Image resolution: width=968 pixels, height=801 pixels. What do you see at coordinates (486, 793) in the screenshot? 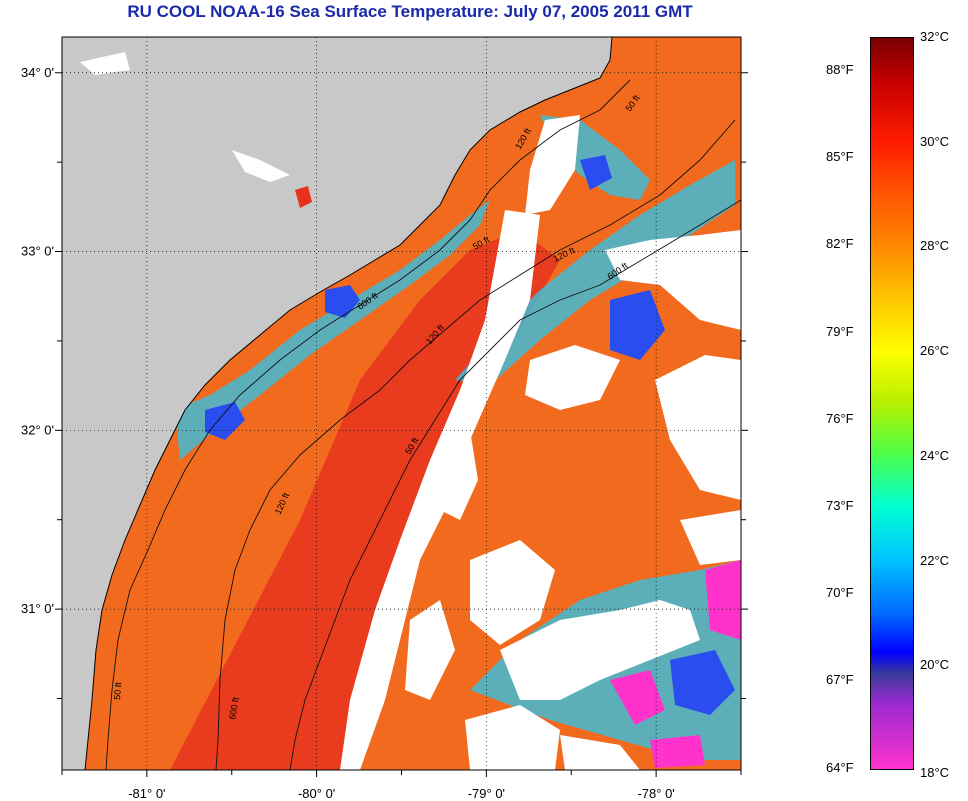
I see `lon-tick-label: -79° 0'` at bounding box center [486, 793].